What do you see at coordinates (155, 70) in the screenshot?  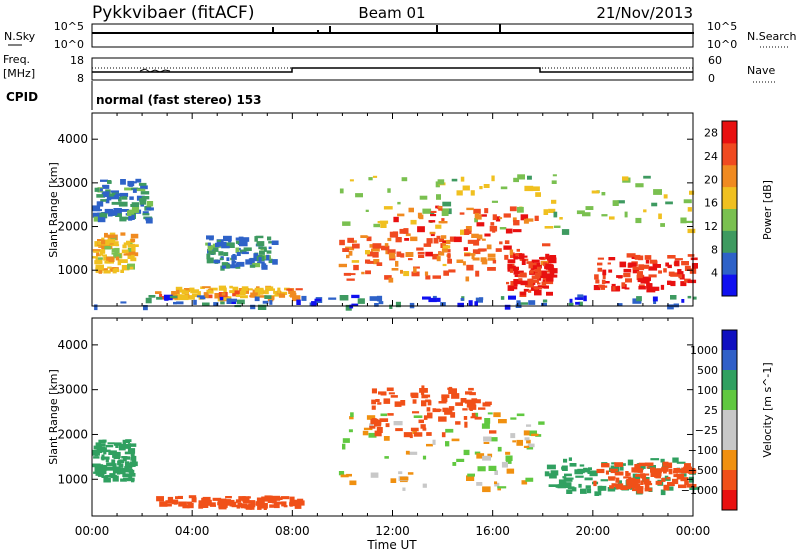 I see `freq-wiggle` at bounding box center [155, 70].